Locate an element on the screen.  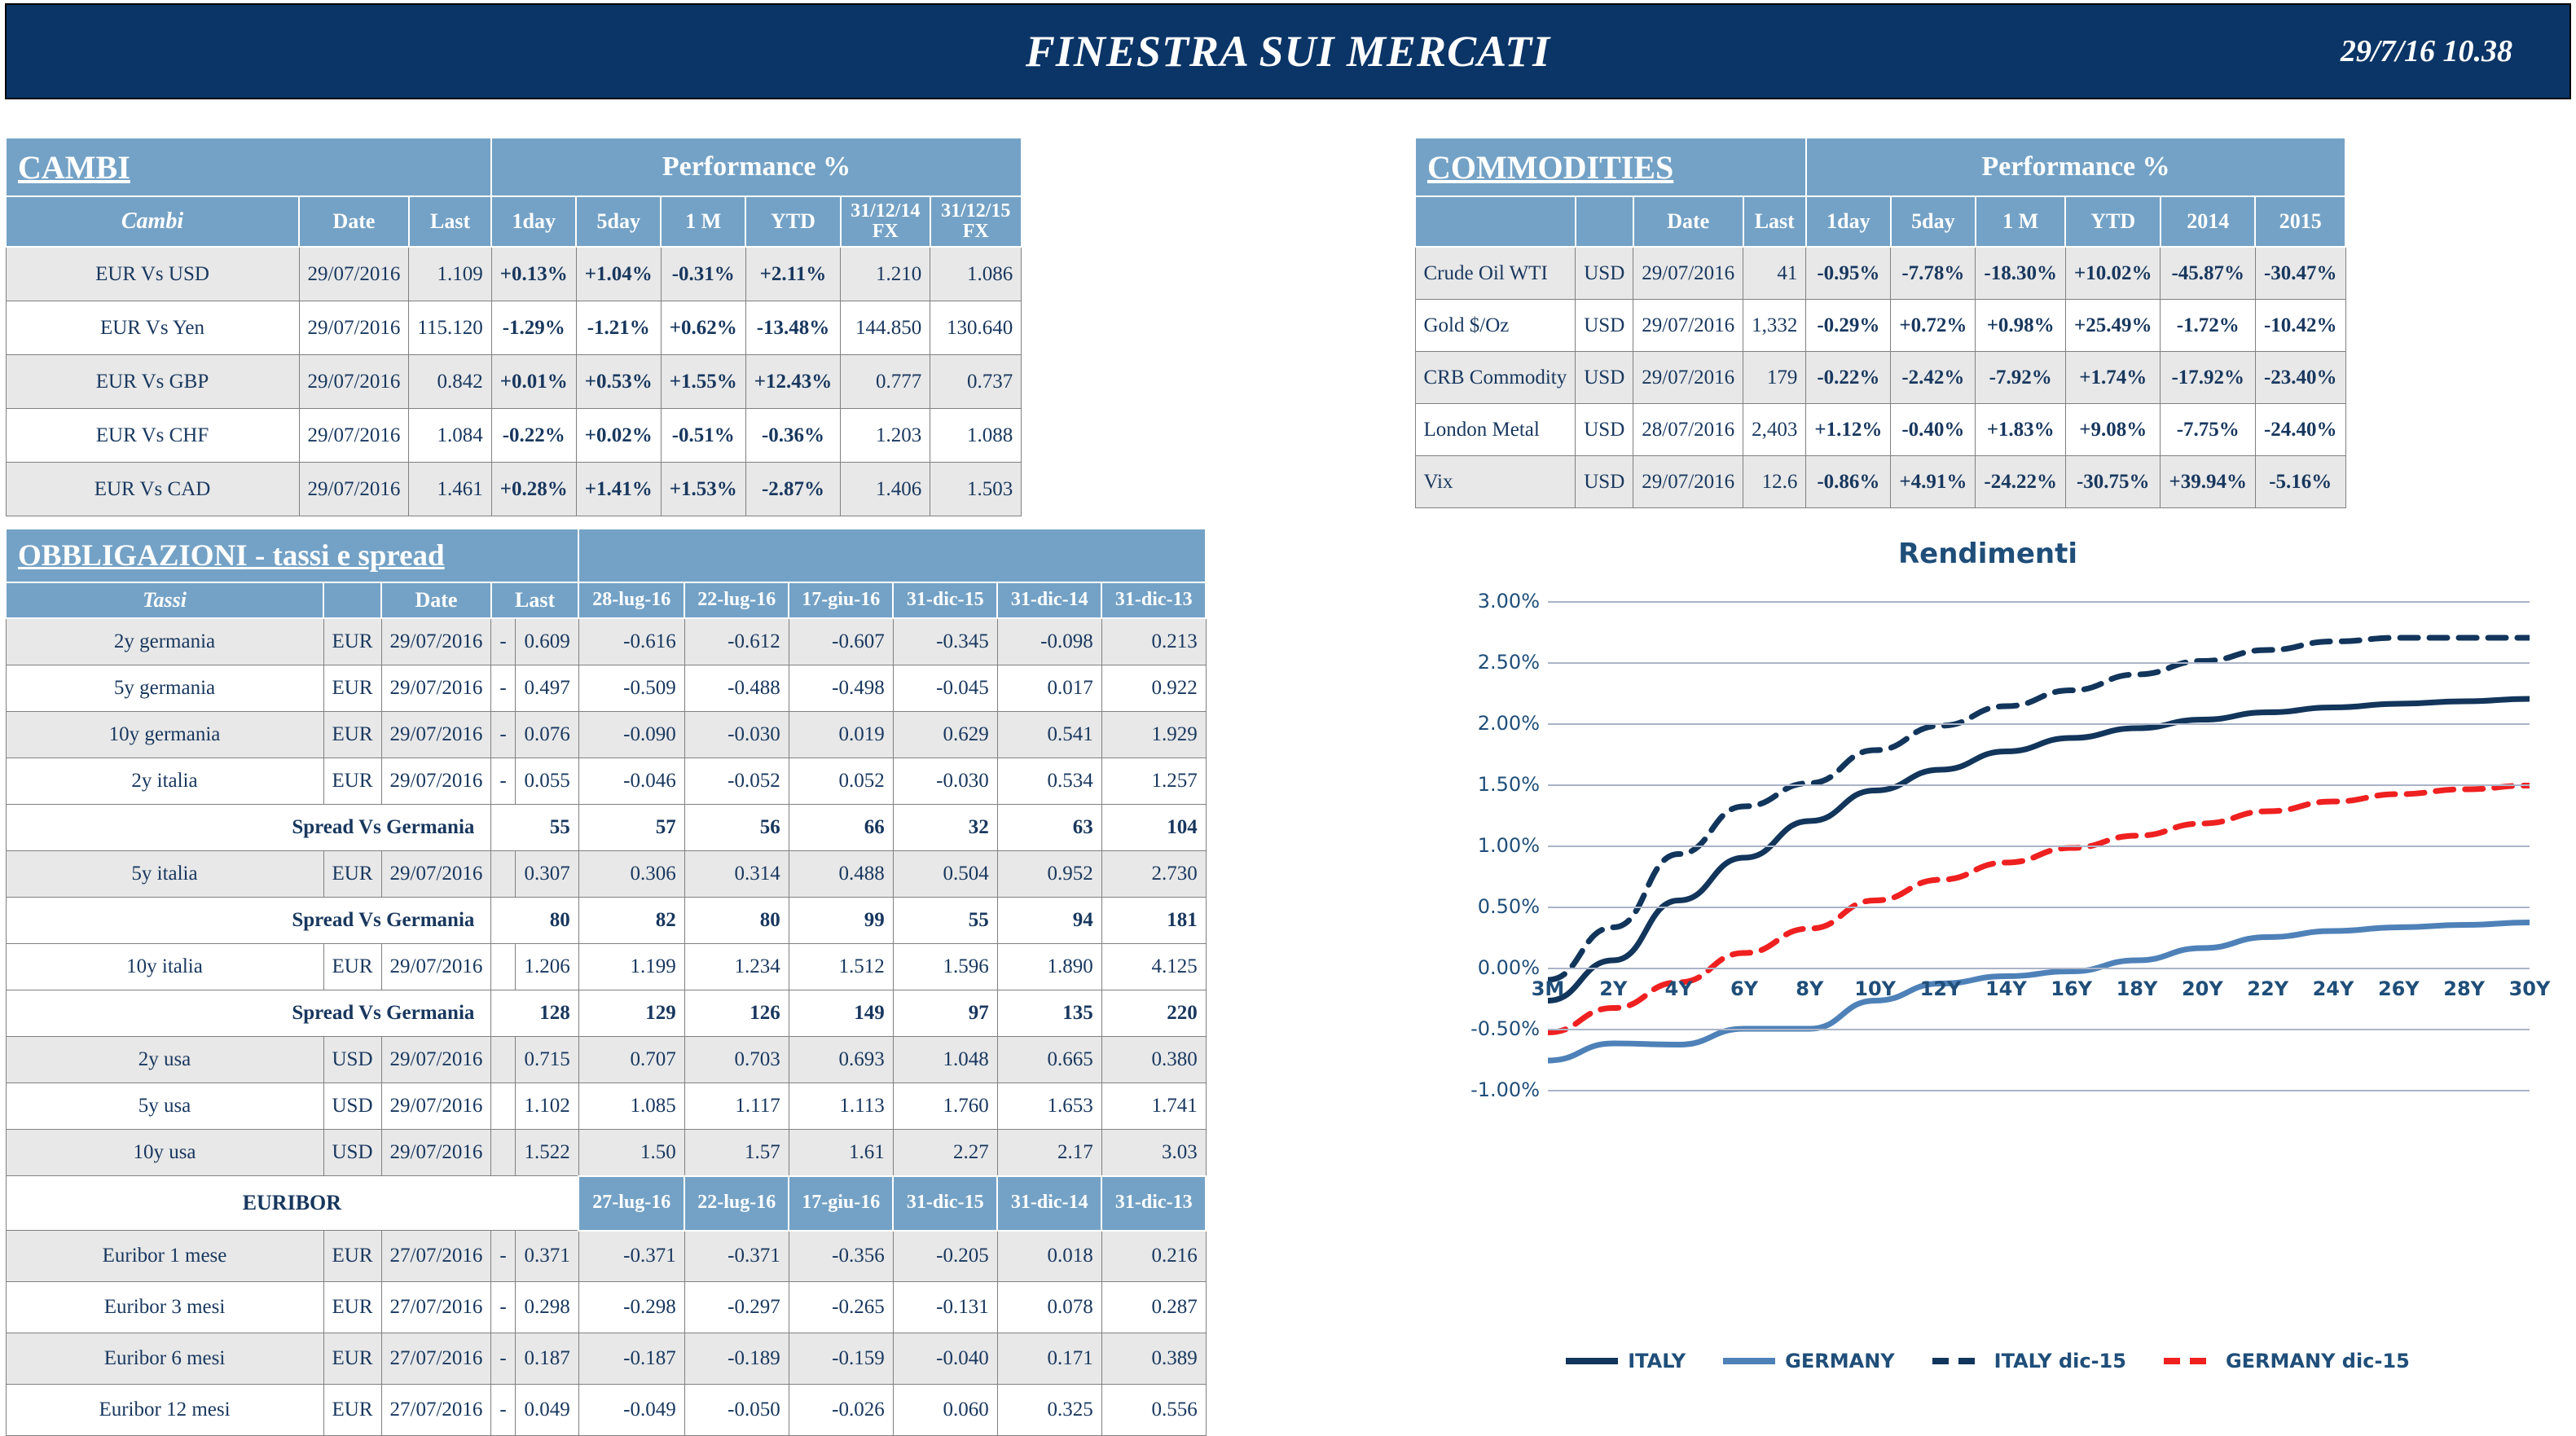
obbligazioni-title-filler is located at coordinates (892, 555).